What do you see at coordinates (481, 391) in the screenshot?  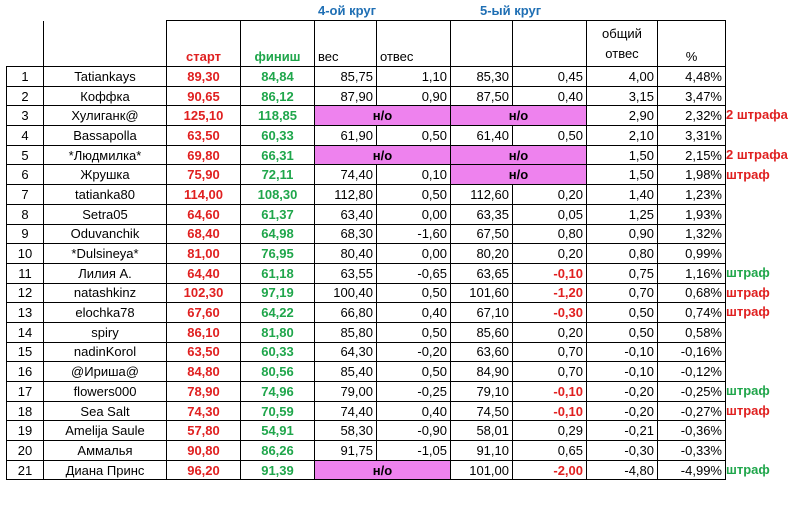 I see `weight-round5: 79,10` at bounding box center [481, 391].